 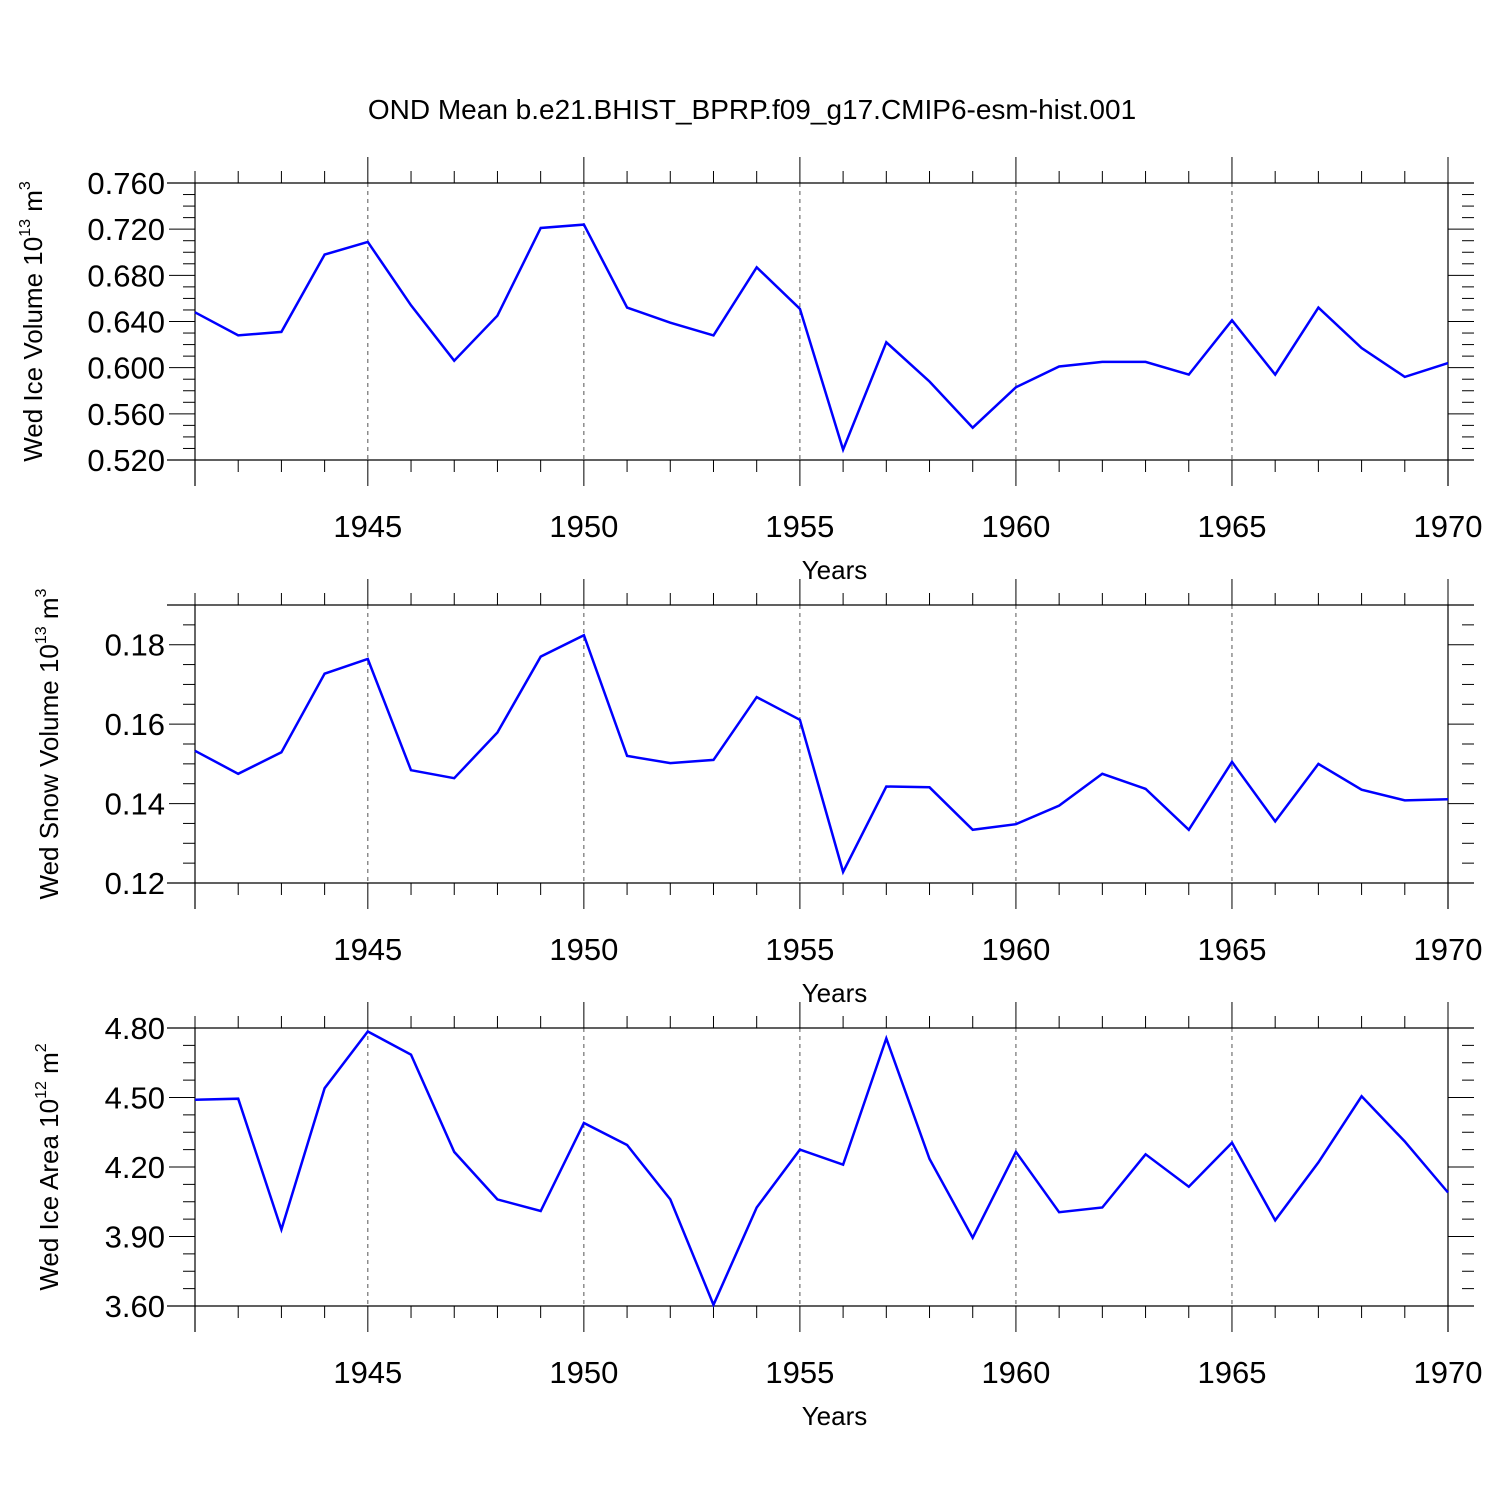 What do you see at coordinates (48, 1166) in the screenshot?
I see `y-axis-label: Wed Ice Area 1012 m2` at bounding box center [48, 1166].